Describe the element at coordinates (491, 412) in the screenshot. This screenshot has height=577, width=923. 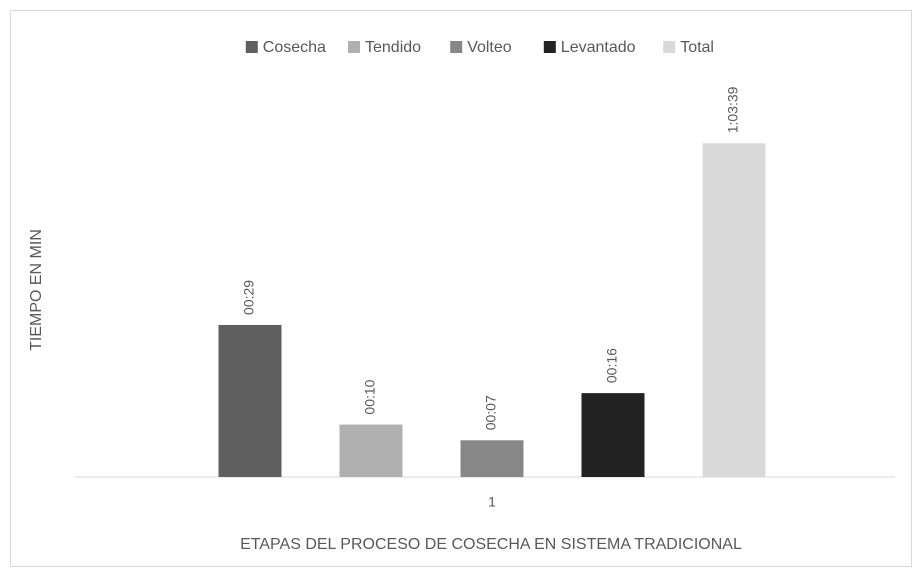
I see `data-label: 00:07` at that location.